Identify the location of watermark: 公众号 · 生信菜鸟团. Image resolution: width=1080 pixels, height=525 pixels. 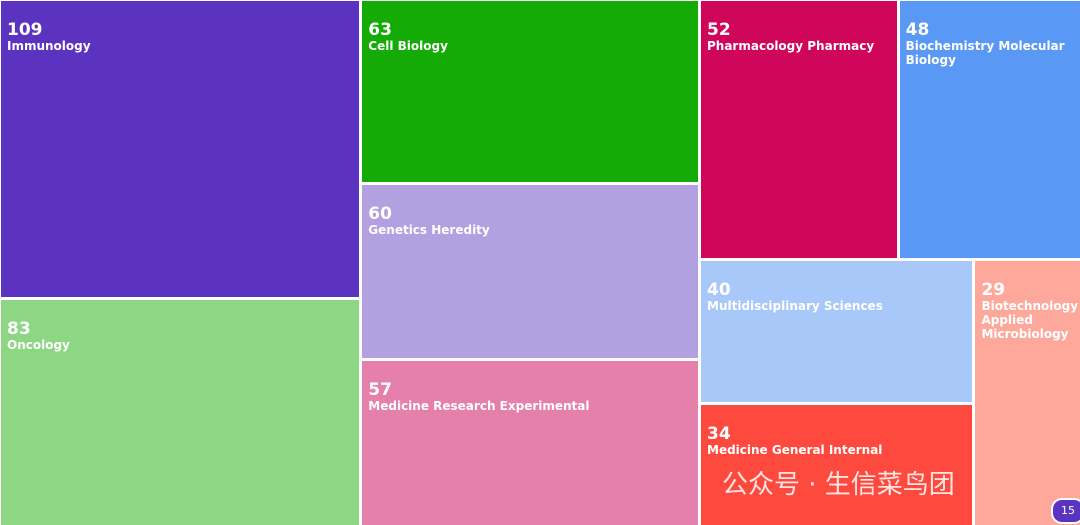
(838, 485).